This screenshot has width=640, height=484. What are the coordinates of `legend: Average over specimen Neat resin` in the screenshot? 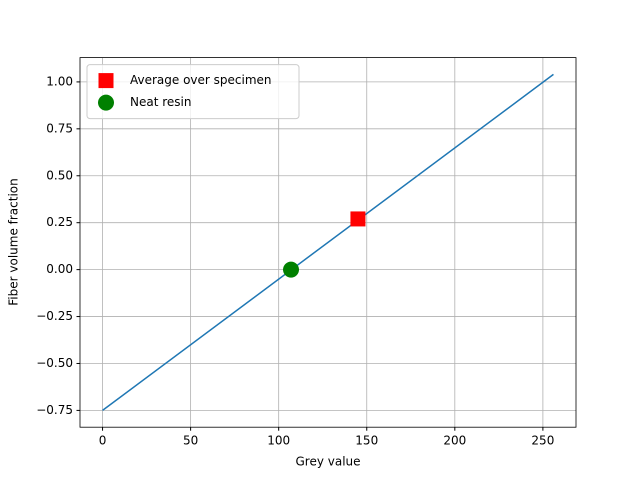 It's located at (193, 92).